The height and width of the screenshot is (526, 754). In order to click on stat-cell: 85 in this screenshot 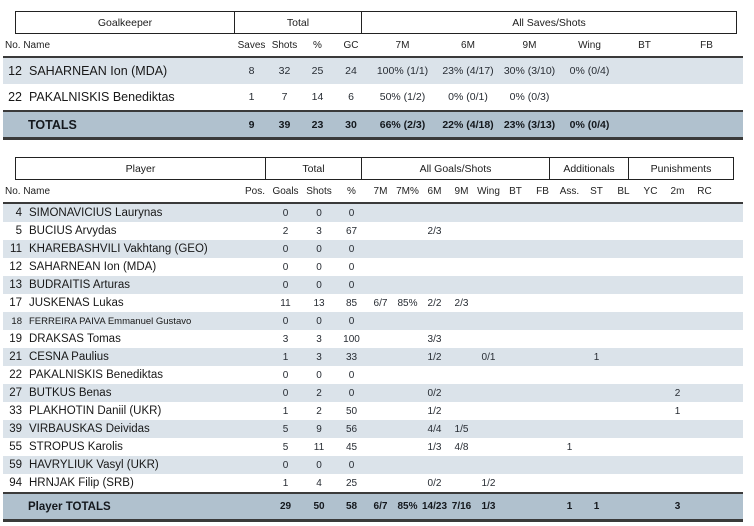, I will do `click(351, 303)`.